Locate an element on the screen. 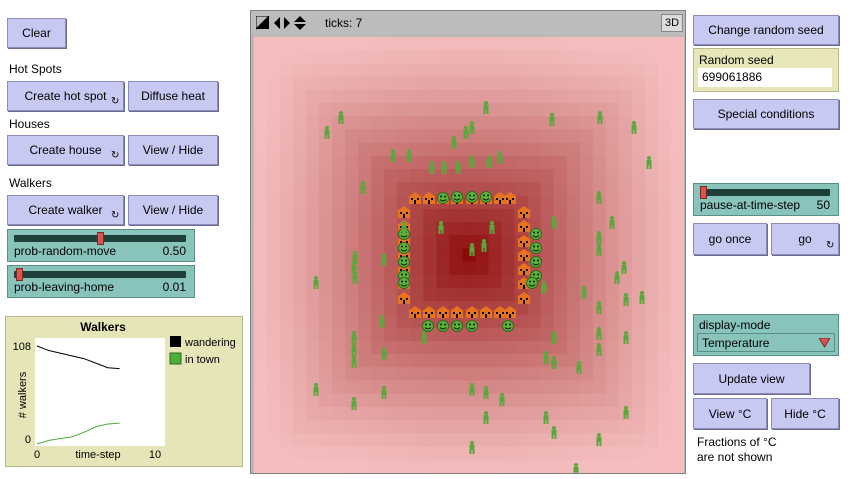 This screenshot has height=479, width=855. fractions-note-line-1: Fractions of °C is located at coordinates (737, 442).